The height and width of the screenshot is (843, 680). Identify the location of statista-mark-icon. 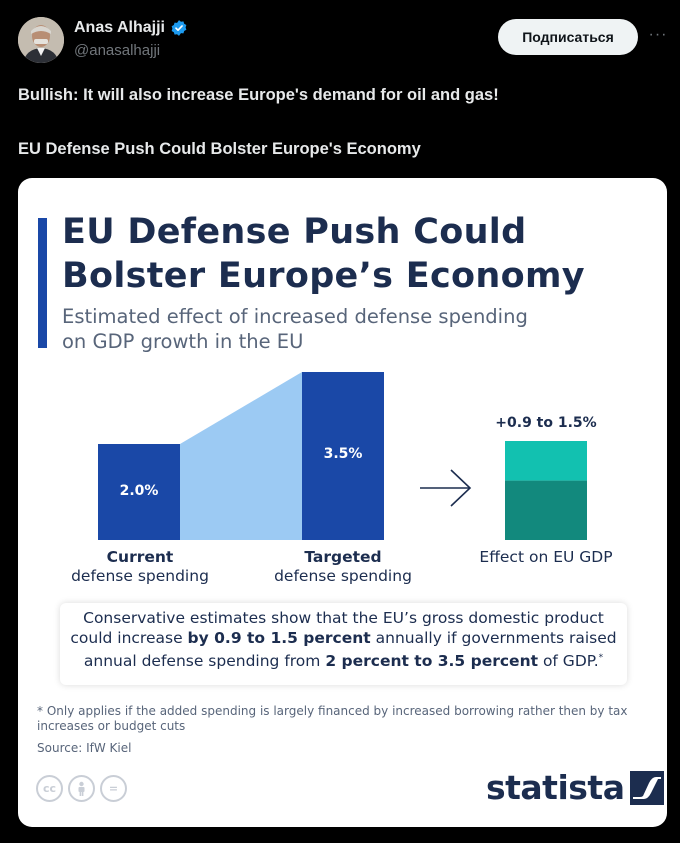
(647, 787).